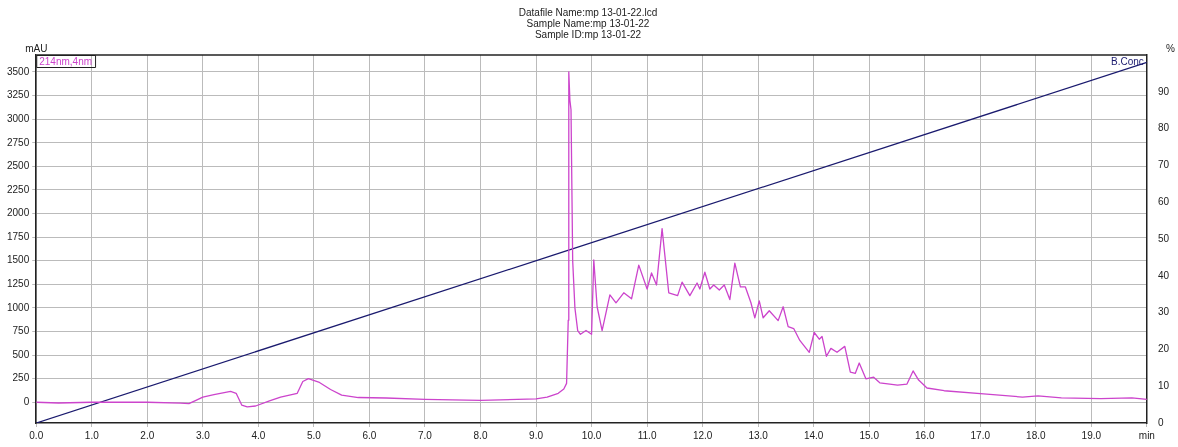  Describe the element at coordinates (1163, 312) in the screenshot. I see `y2-tick-label: 30` at that location.